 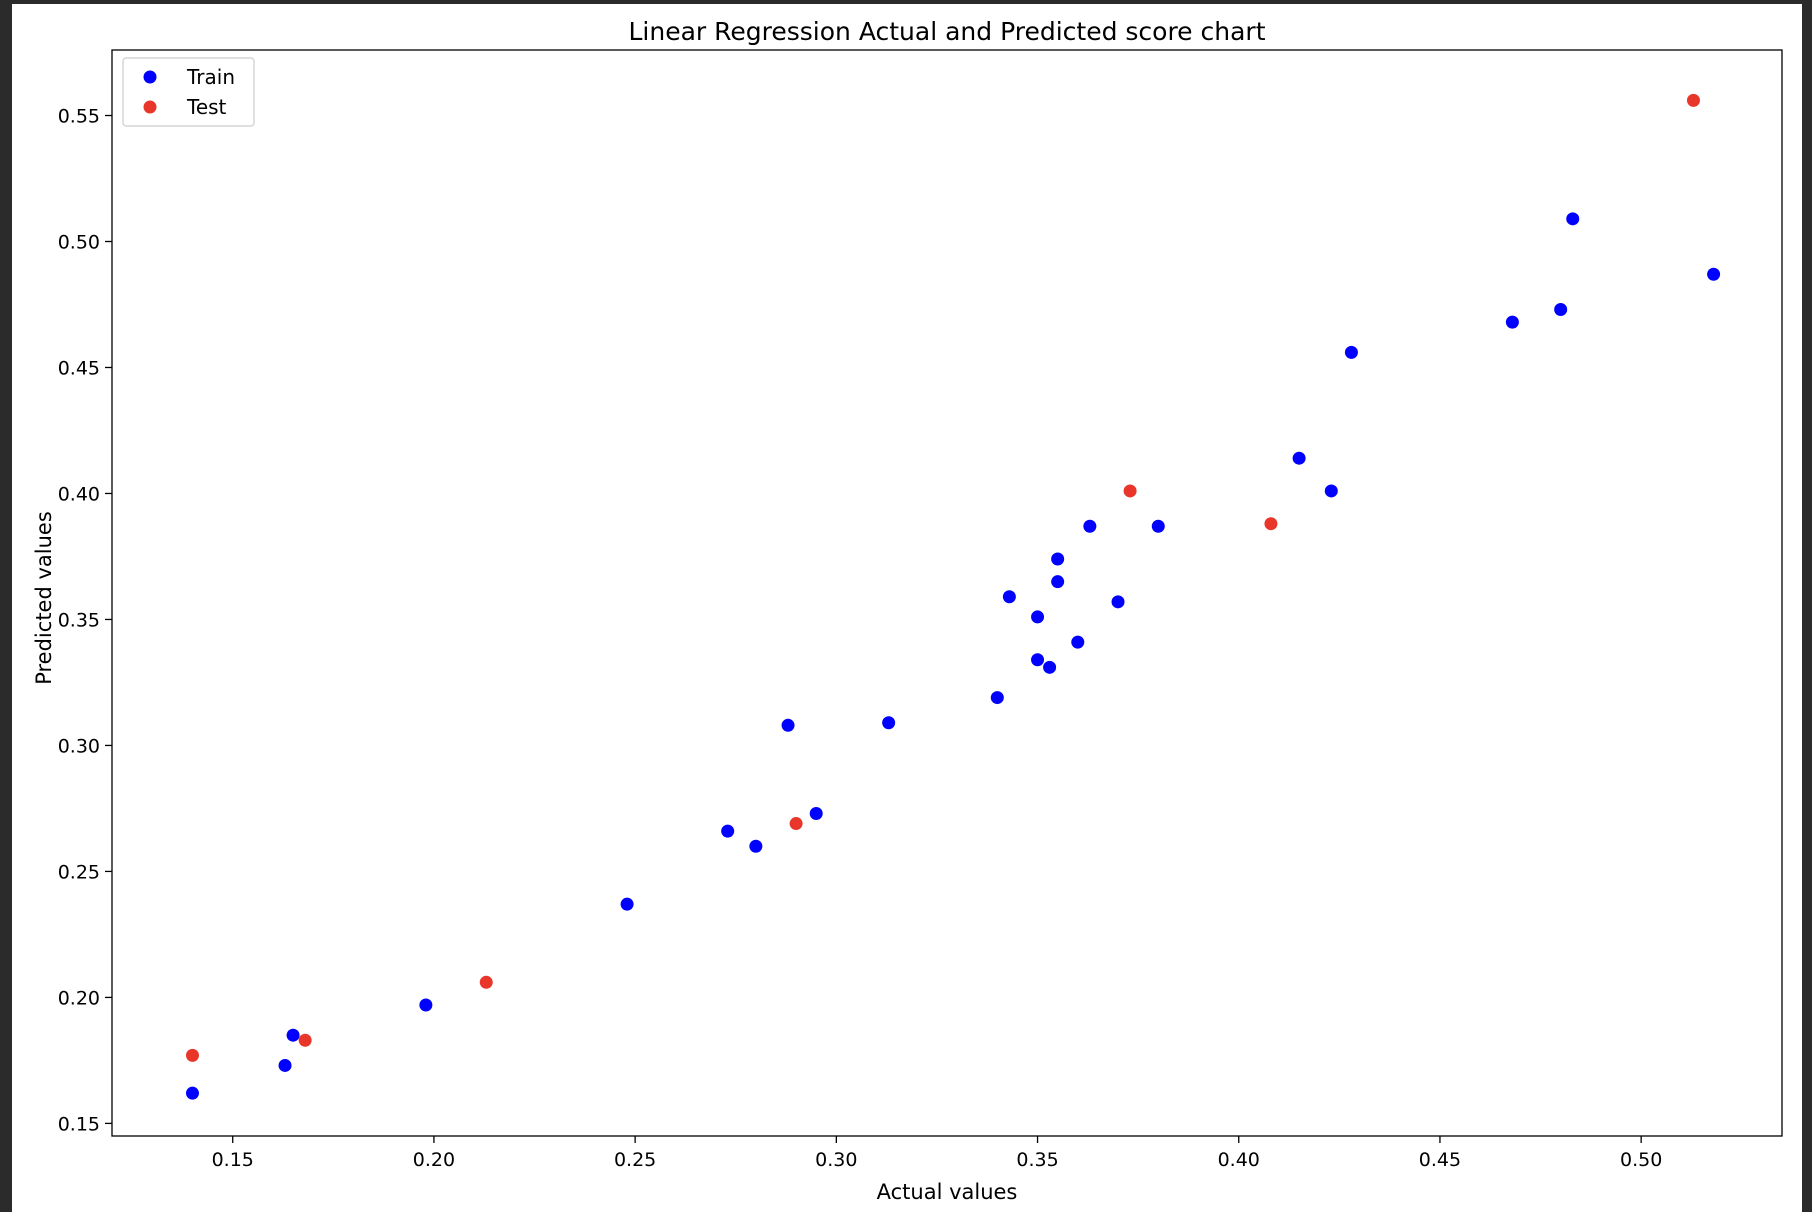 What do you see at coordinates (79, 620) in the screenshot?
I see `y-tick-label: 0.35` at bounding box center [79, 620].